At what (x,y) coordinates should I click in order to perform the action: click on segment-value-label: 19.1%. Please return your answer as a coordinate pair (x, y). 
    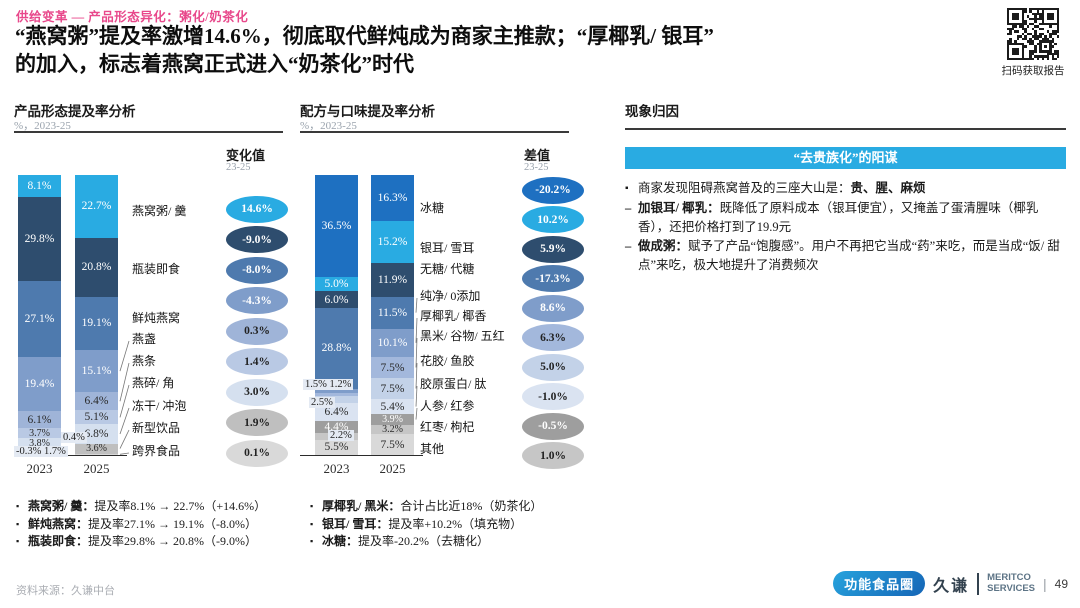
    Looking at the image, I should click on (96, 323).